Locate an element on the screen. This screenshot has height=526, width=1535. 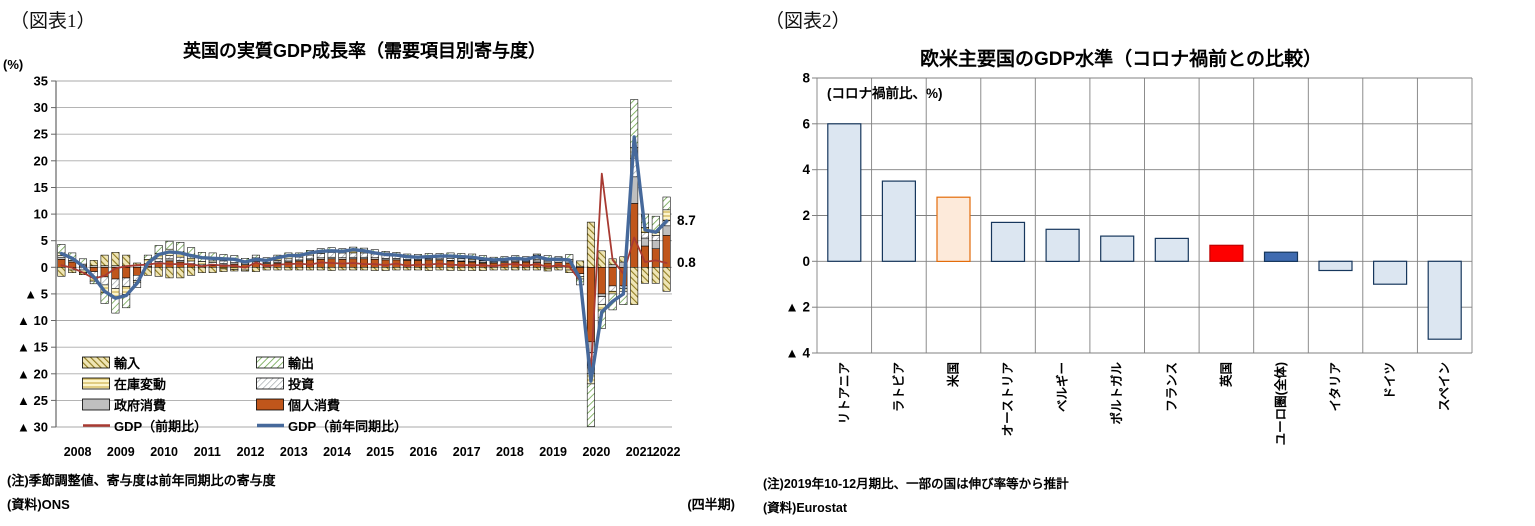
legend-item-imports: 輸入 is located at coordinates (167, 362).